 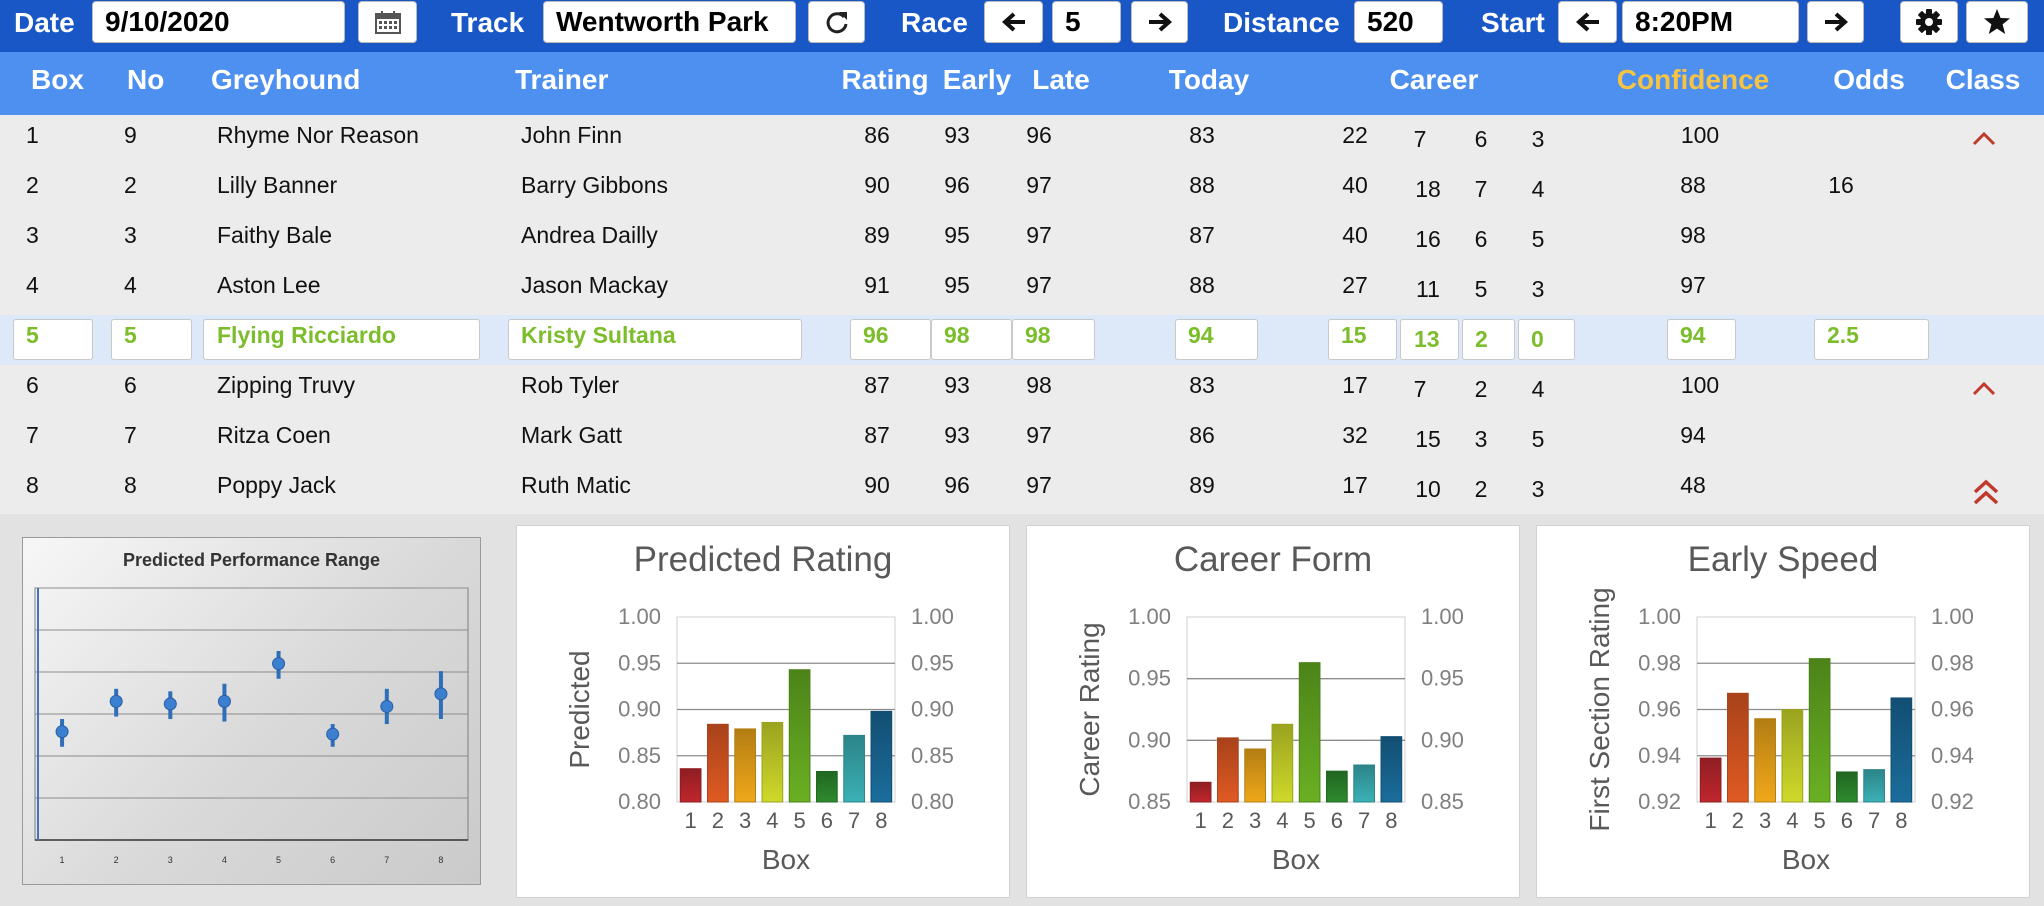 I want to click on col-confidence: Confidence, so click(x=1693, y=79).